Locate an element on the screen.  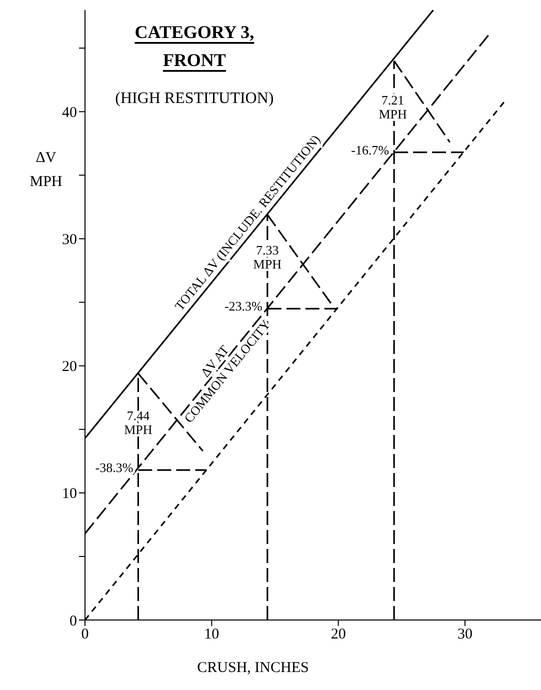
y-tick-label: 30 is located at coordinates (69, 240).